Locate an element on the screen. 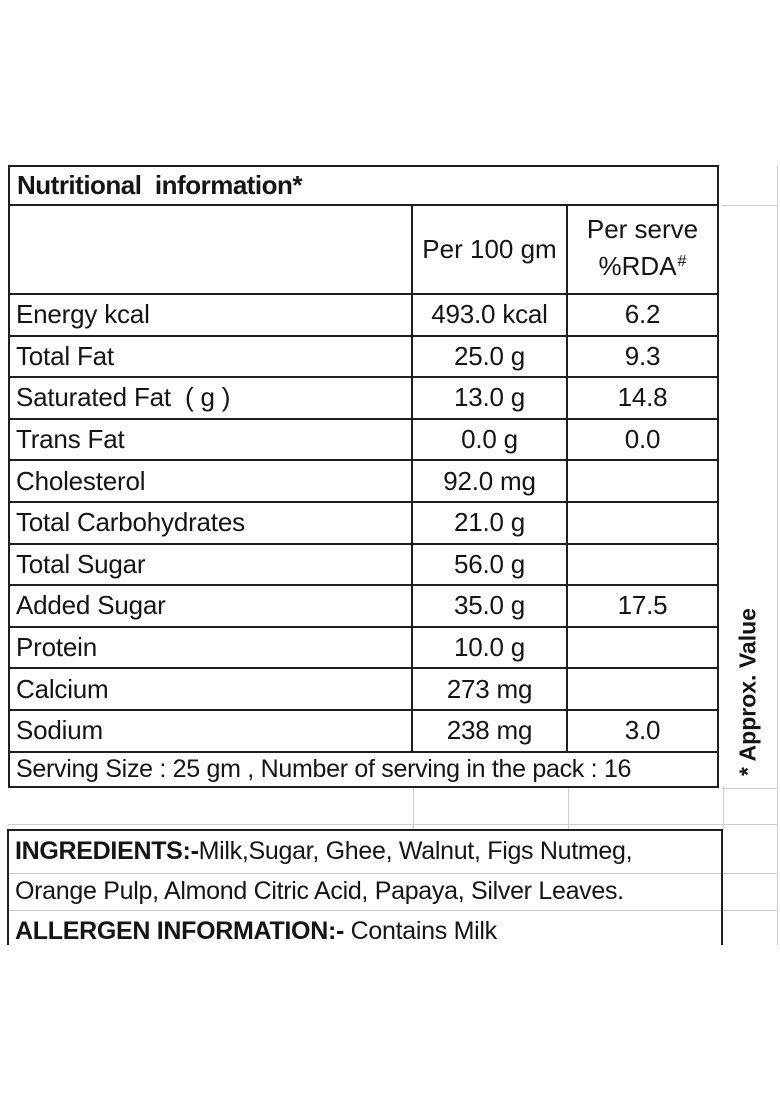 The height and width of the screenshot is (1108, 780). table-row-total-fat: Total Fat 25.0 g 9.3 is located at coordinates (363, 357).